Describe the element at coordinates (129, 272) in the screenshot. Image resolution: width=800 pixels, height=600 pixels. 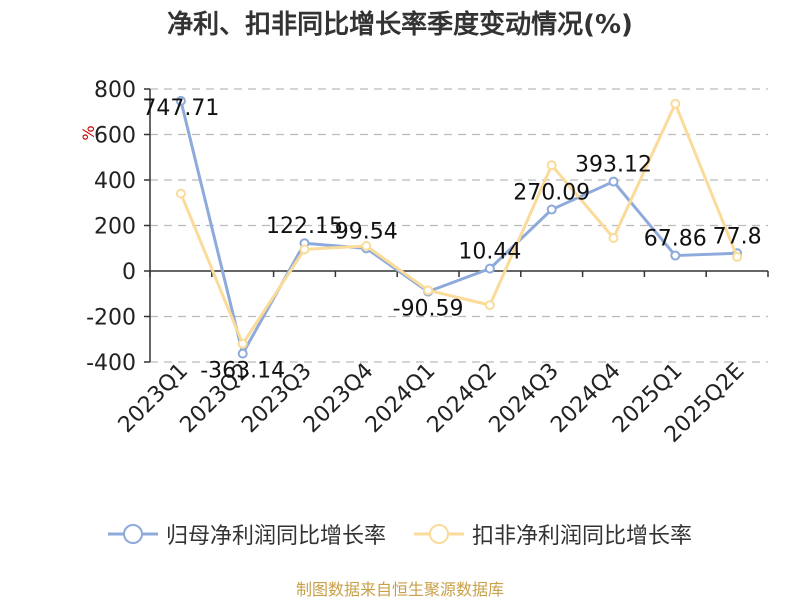
I see `y-tick-label: 0` at that location.